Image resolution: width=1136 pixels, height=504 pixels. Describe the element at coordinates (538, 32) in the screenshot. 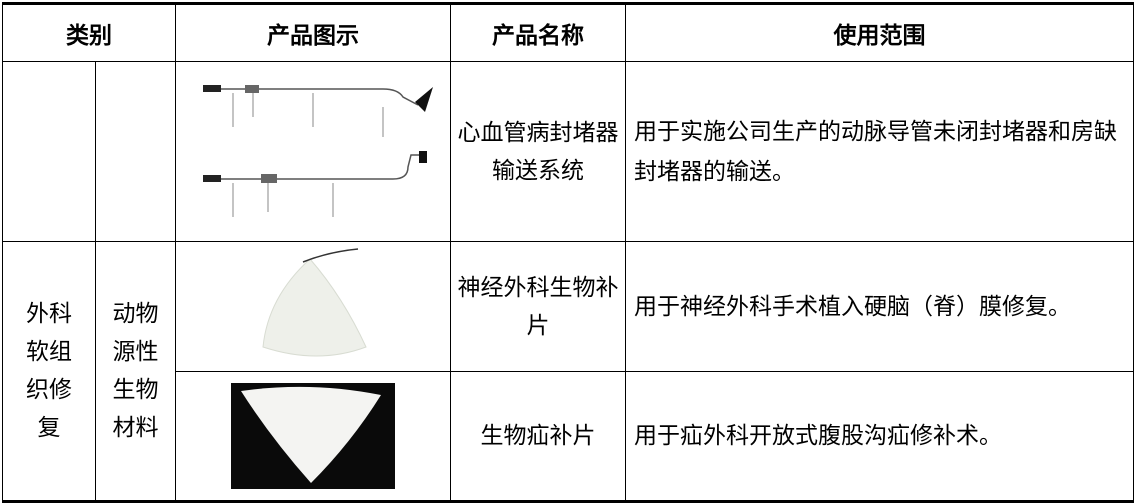

I see `header-cell: 产品名称` at that location.